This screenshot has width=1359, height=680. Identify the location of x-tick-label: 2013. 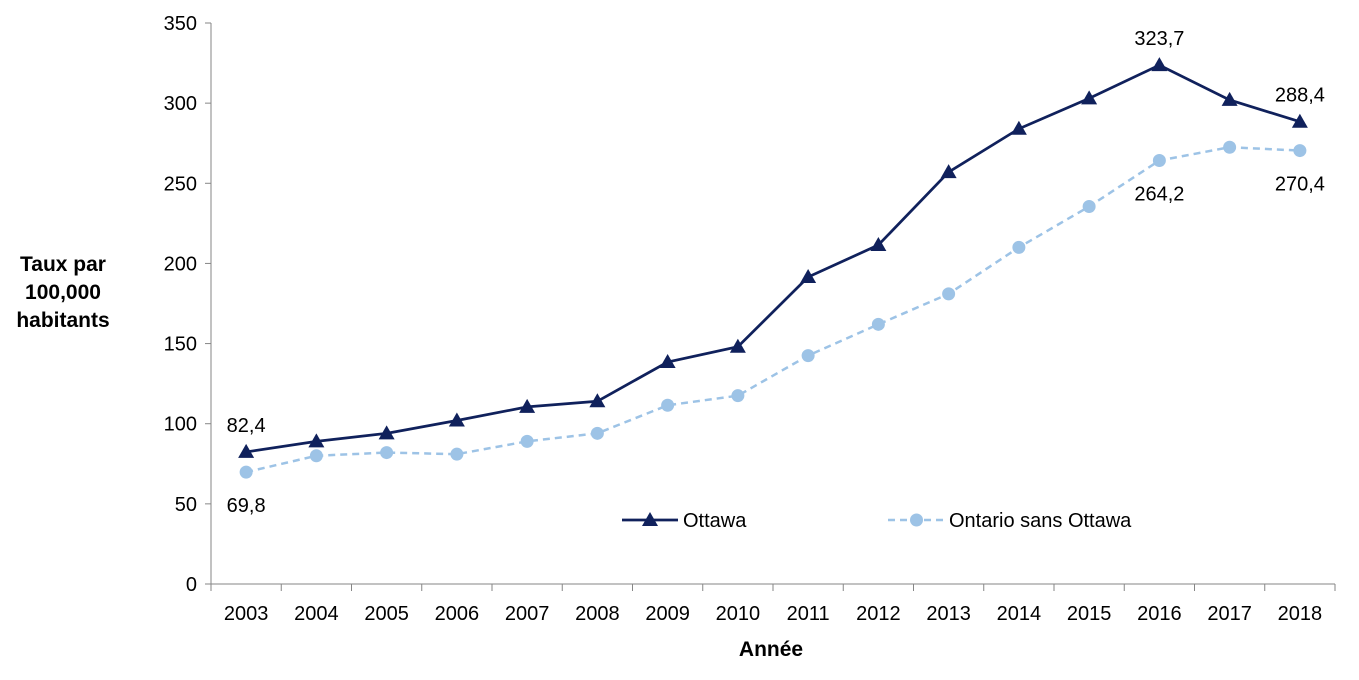
(948, 614).